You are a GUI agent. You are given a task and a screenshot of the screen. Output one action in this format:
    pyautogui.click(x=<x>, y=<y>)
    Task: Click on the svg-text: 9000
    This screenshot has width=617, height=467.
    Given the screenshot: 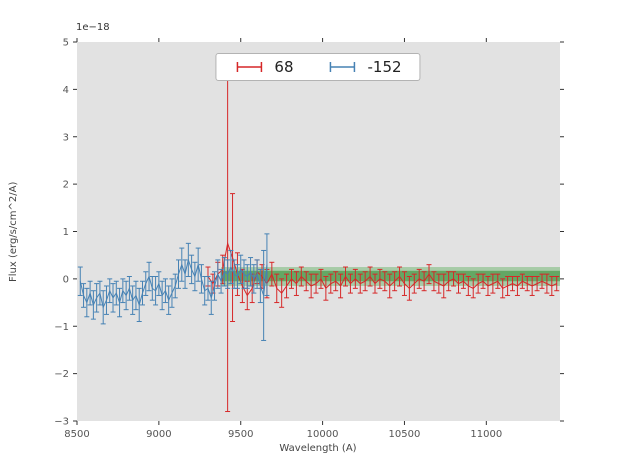 What is the action you would take?
    pyautogui.click(x=158, y=434)
    